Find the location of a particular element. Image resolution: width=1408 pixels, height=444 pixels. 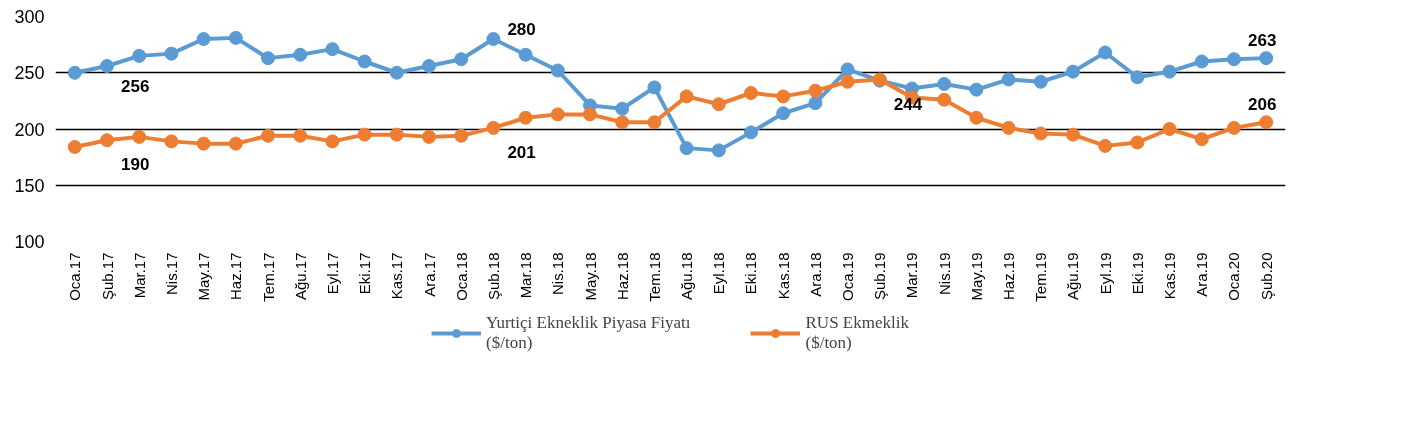

x-tick-label: Haz.19 is located at coordinates (1009, 276).